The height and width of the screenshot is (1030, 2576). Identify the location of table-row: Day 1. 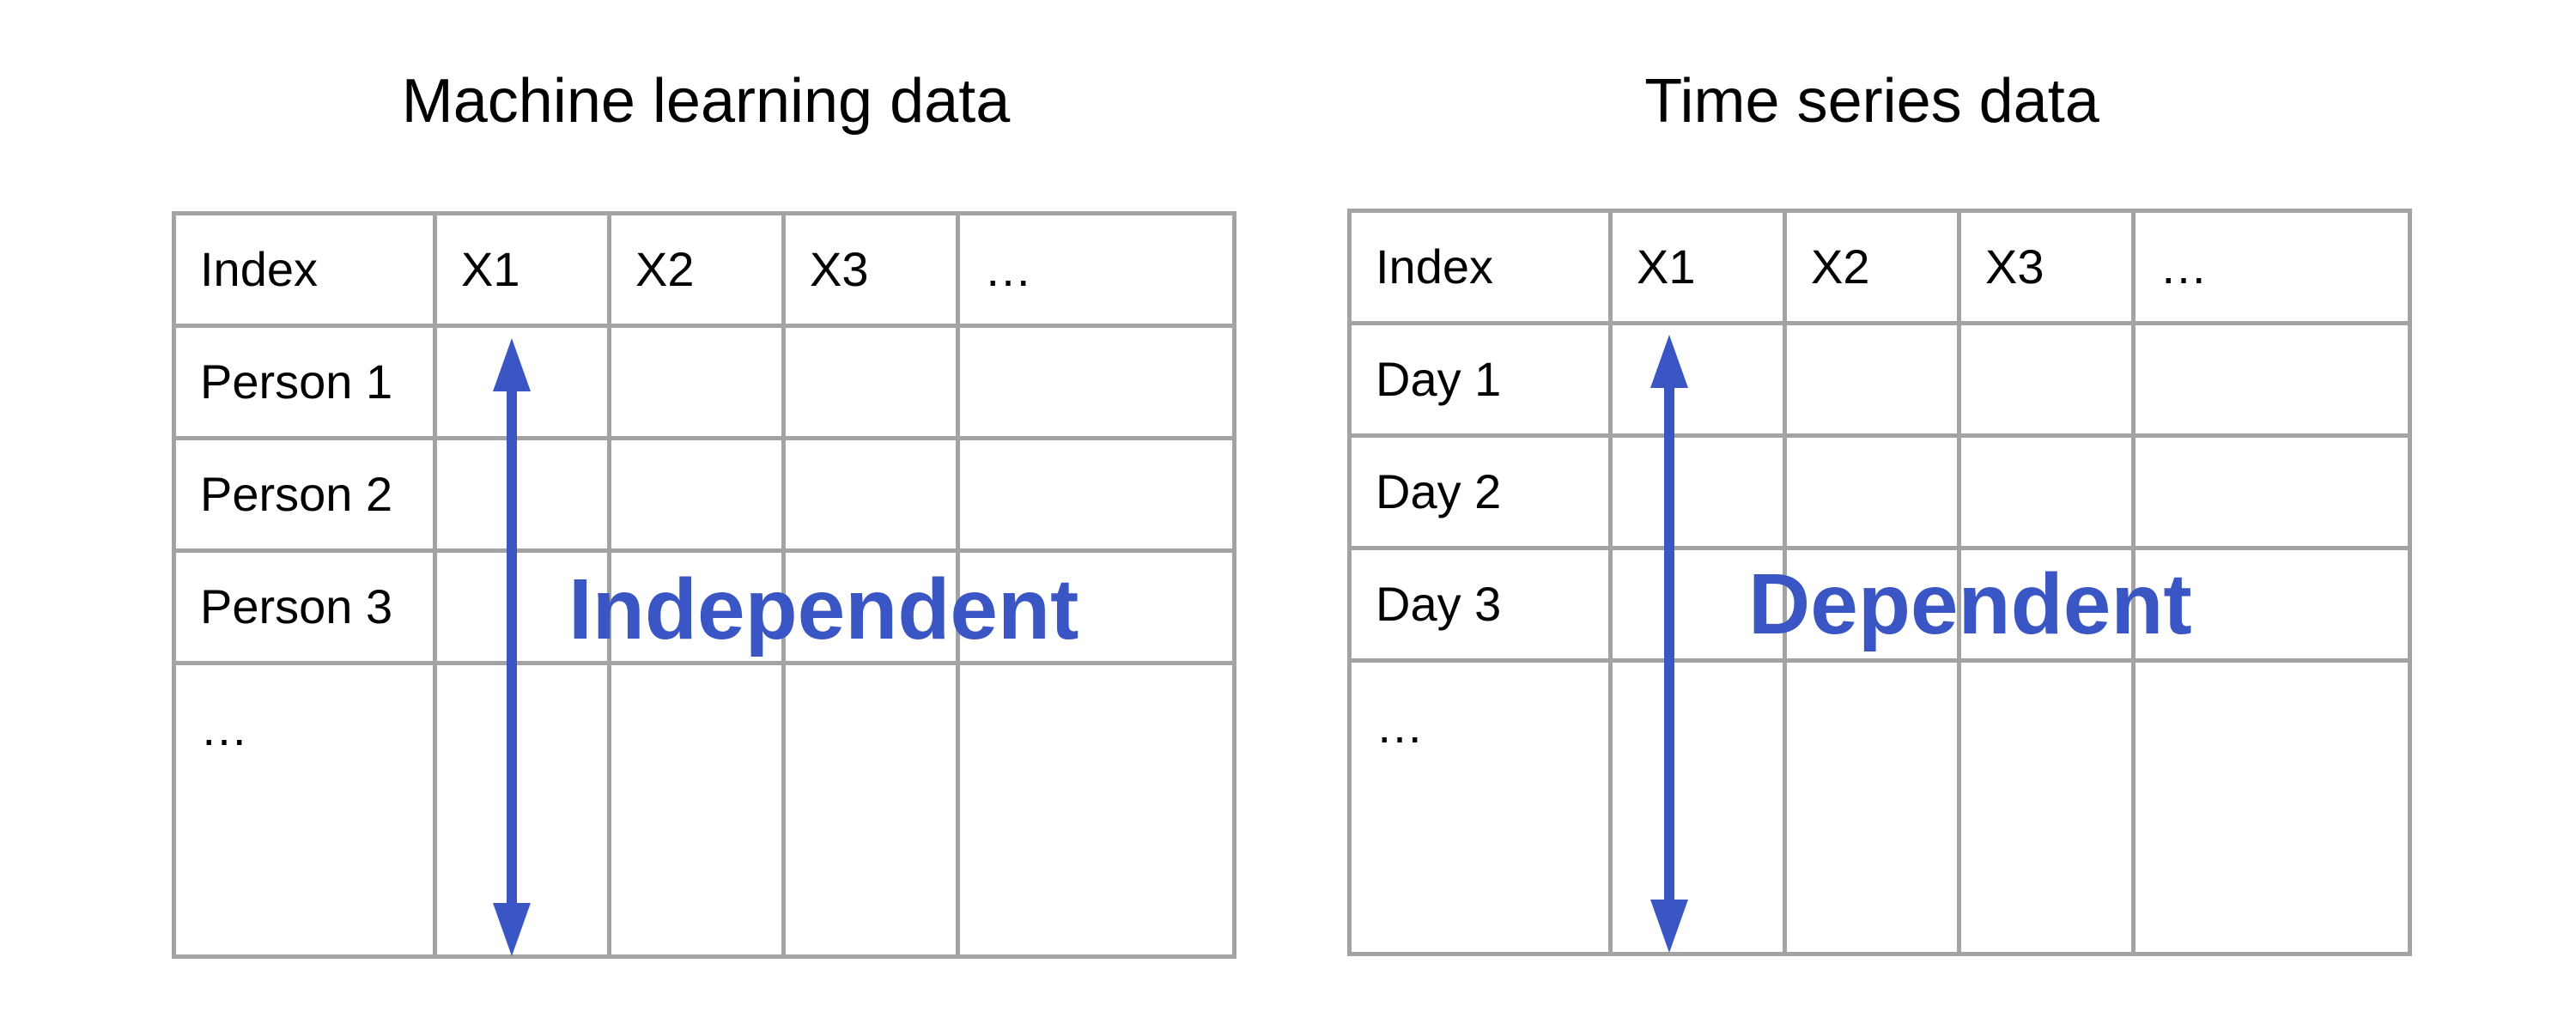
(1880, 379).